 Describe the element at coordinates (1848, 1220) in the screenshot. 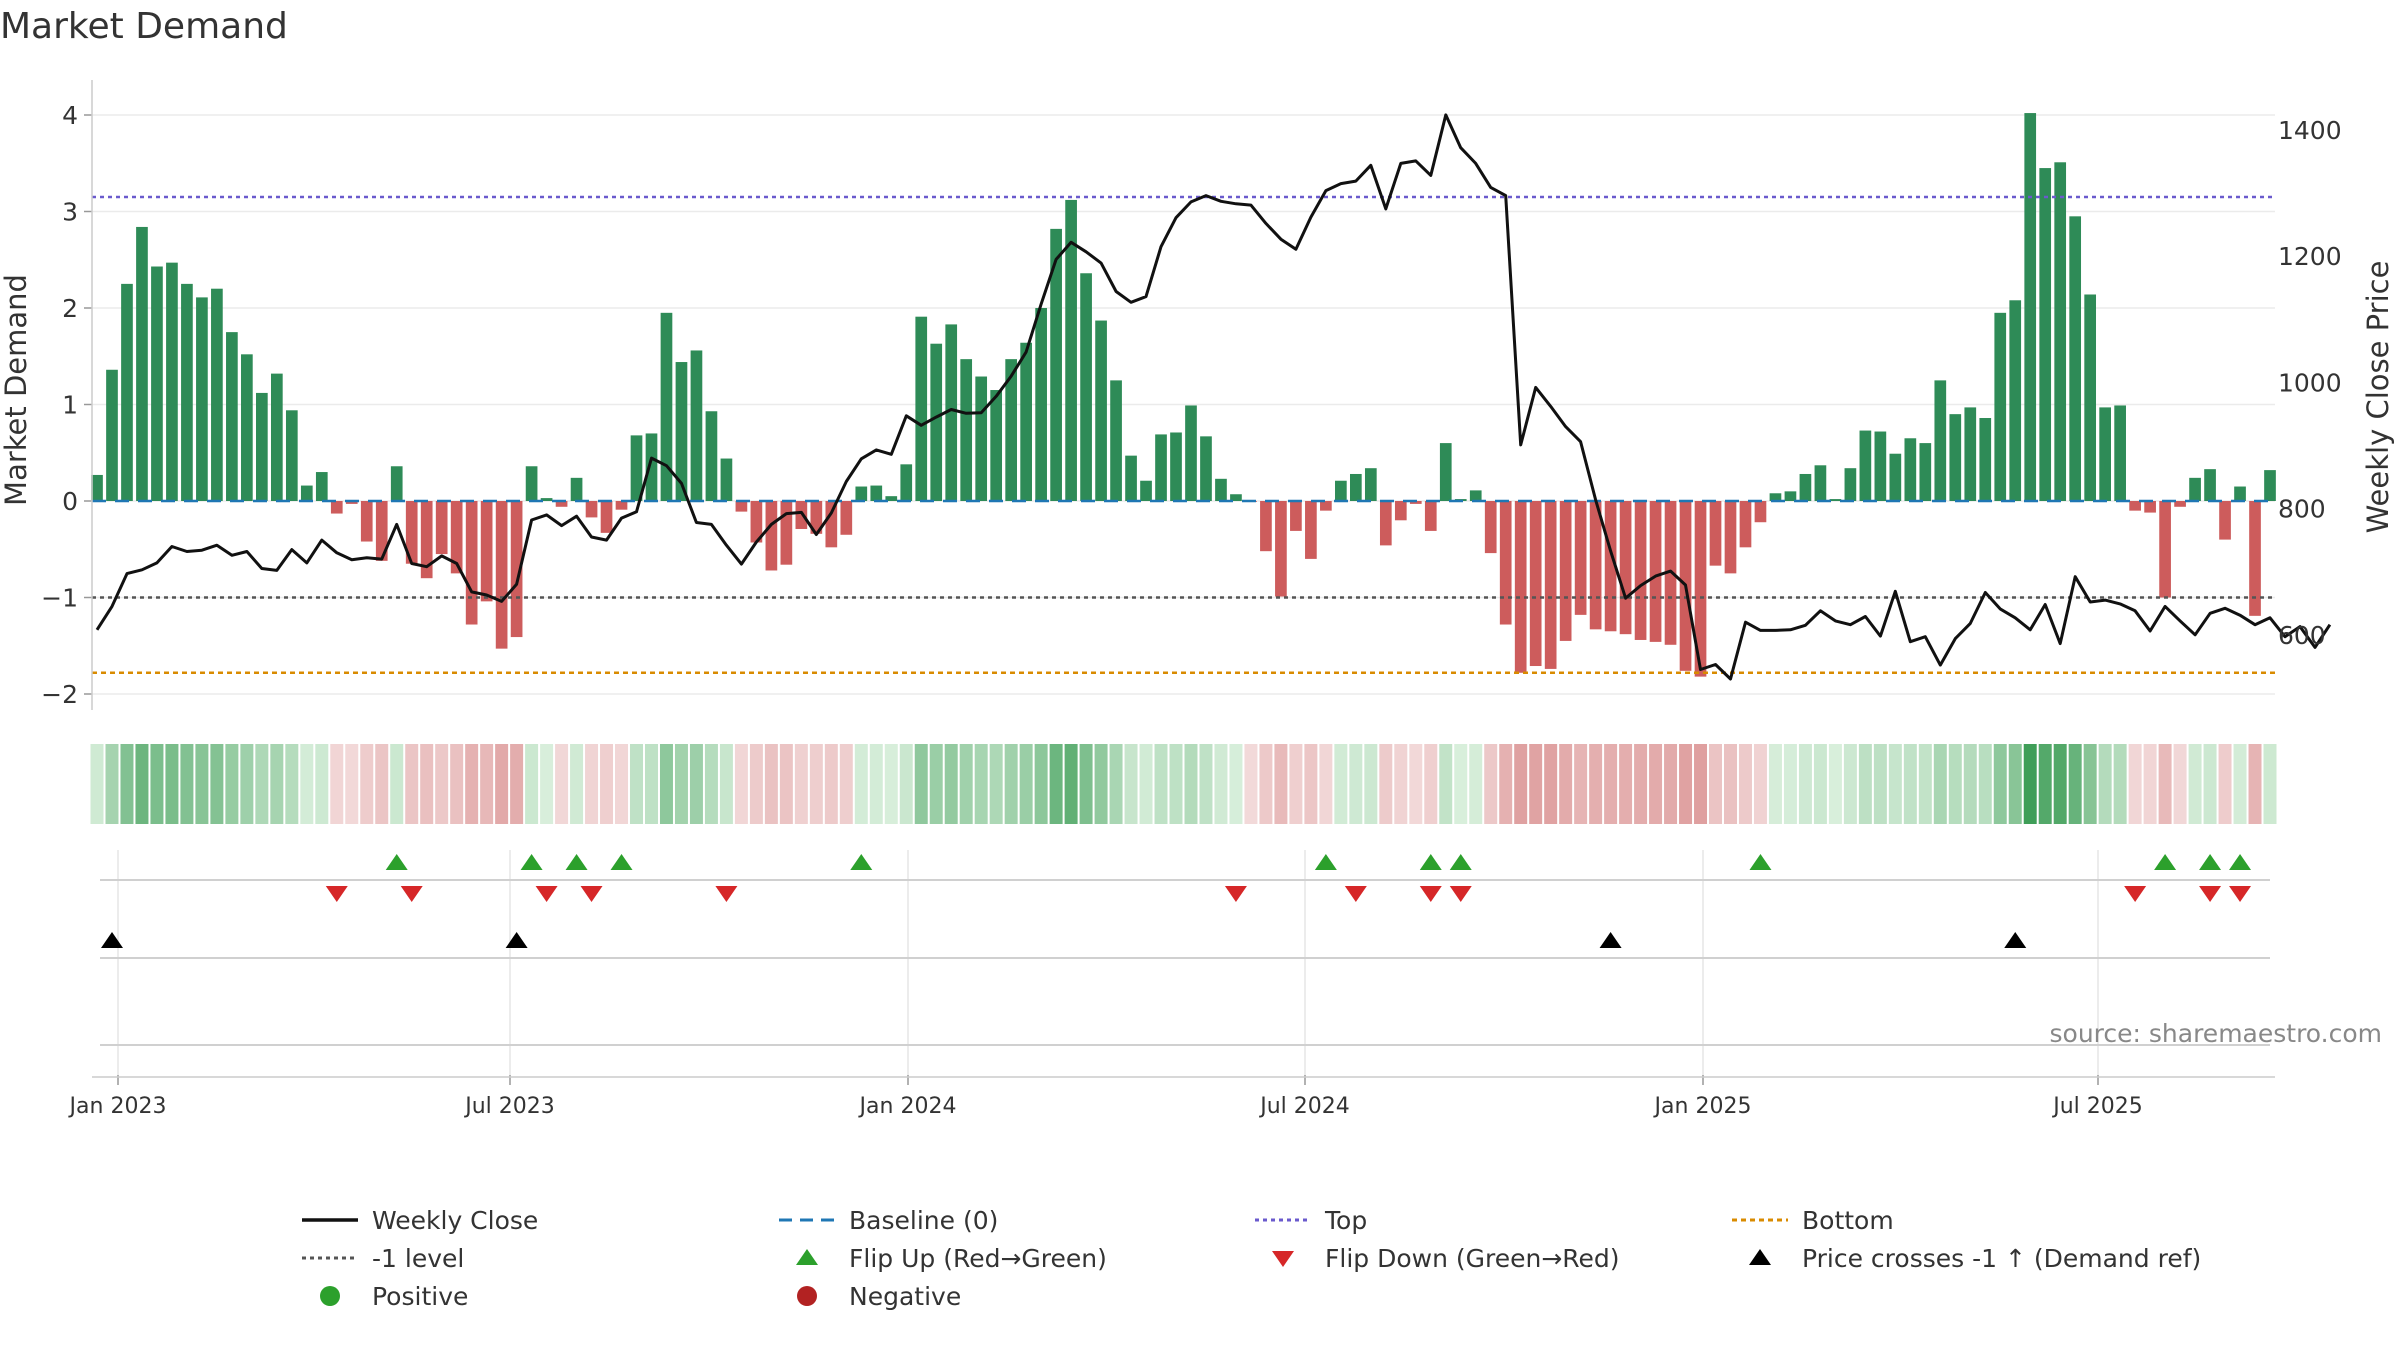

I see `legend-label: Bottom` at that location.